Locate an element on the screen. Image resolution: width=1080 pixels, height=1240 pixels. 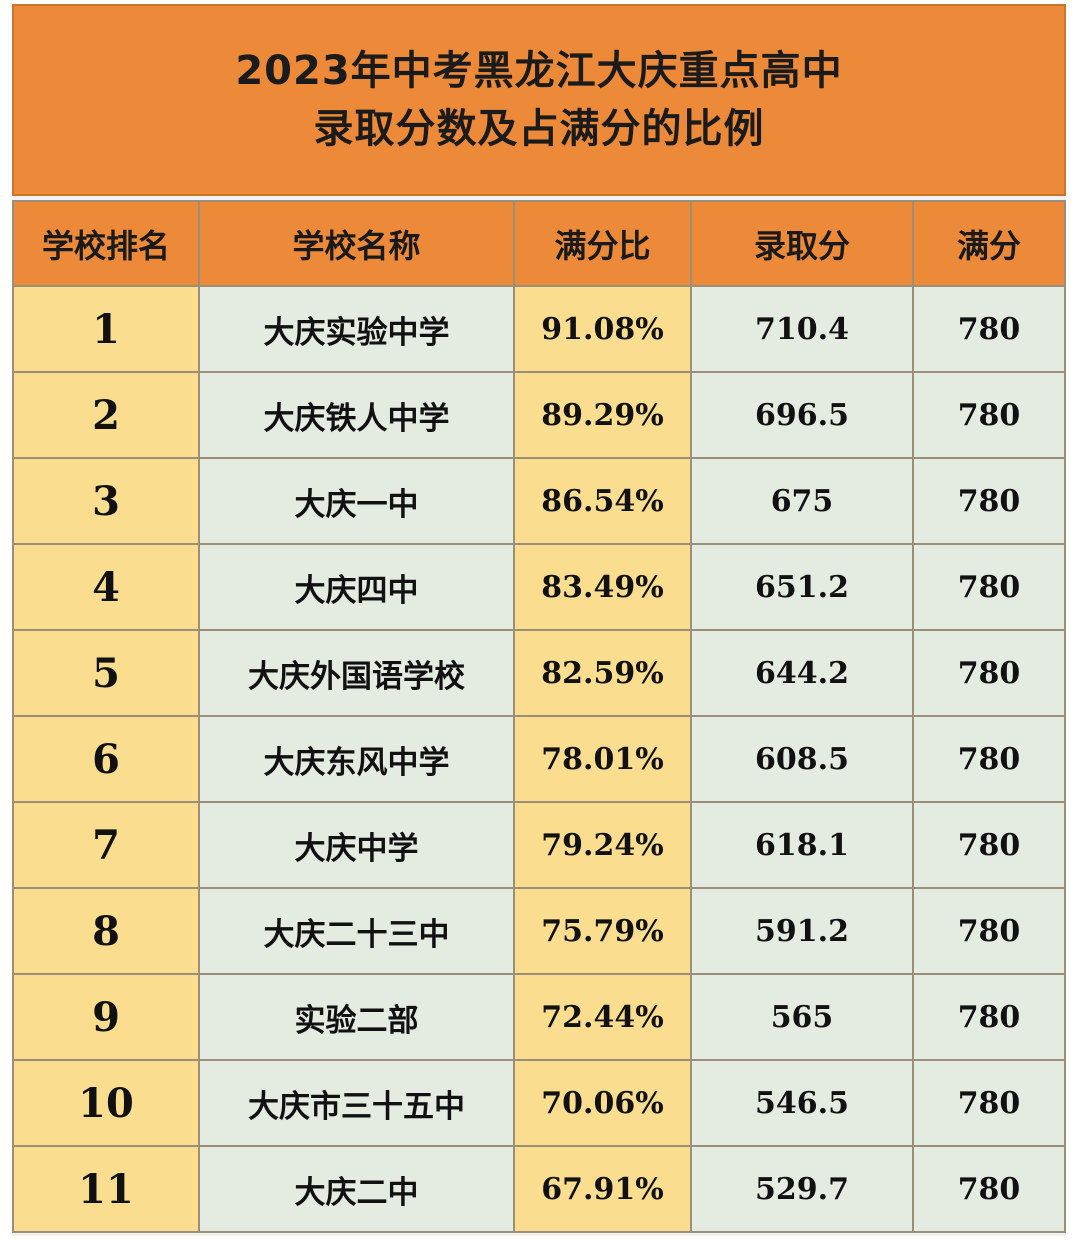
table-row: 1 大庆实验中学 91.08% 710.4 780 is located at coordinates (539, 330).